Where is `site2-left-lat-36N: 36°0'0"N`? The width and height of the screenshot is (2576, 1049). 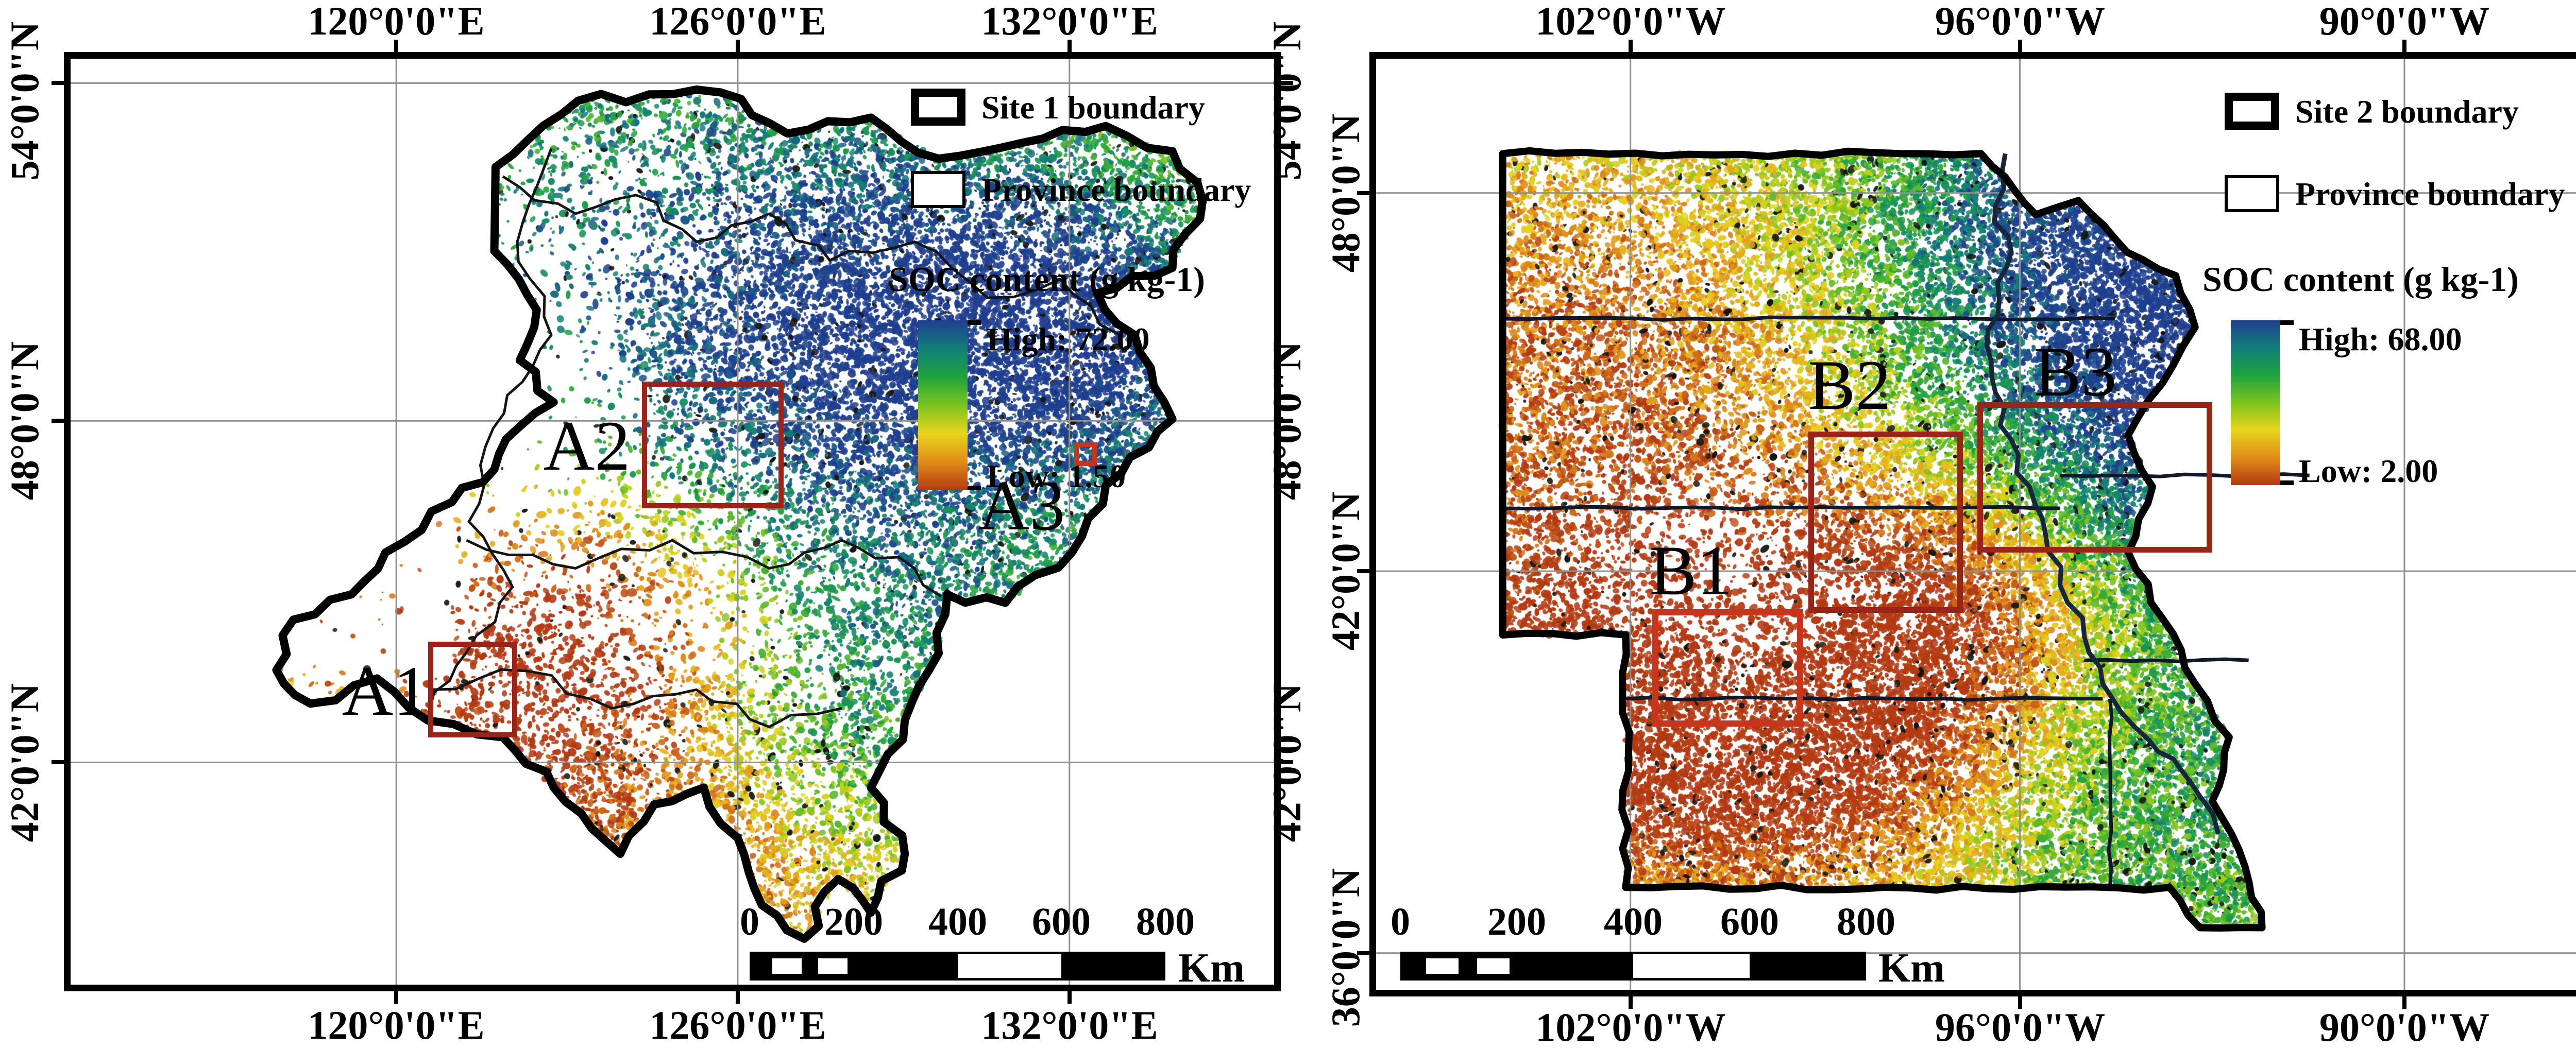 site2-left-lat-36N: 36°0'0"N is located at coordinates (1345, 947).